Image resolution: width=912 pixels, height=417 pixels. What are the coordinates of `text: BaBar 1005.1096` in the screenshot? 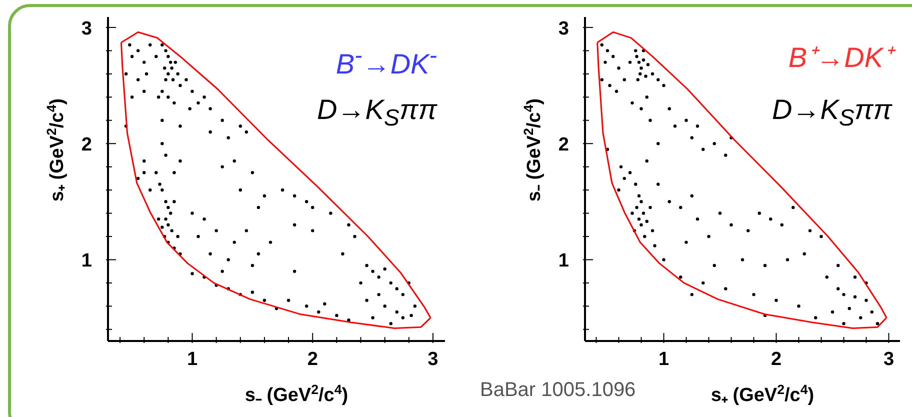 It's located at (558, 390).